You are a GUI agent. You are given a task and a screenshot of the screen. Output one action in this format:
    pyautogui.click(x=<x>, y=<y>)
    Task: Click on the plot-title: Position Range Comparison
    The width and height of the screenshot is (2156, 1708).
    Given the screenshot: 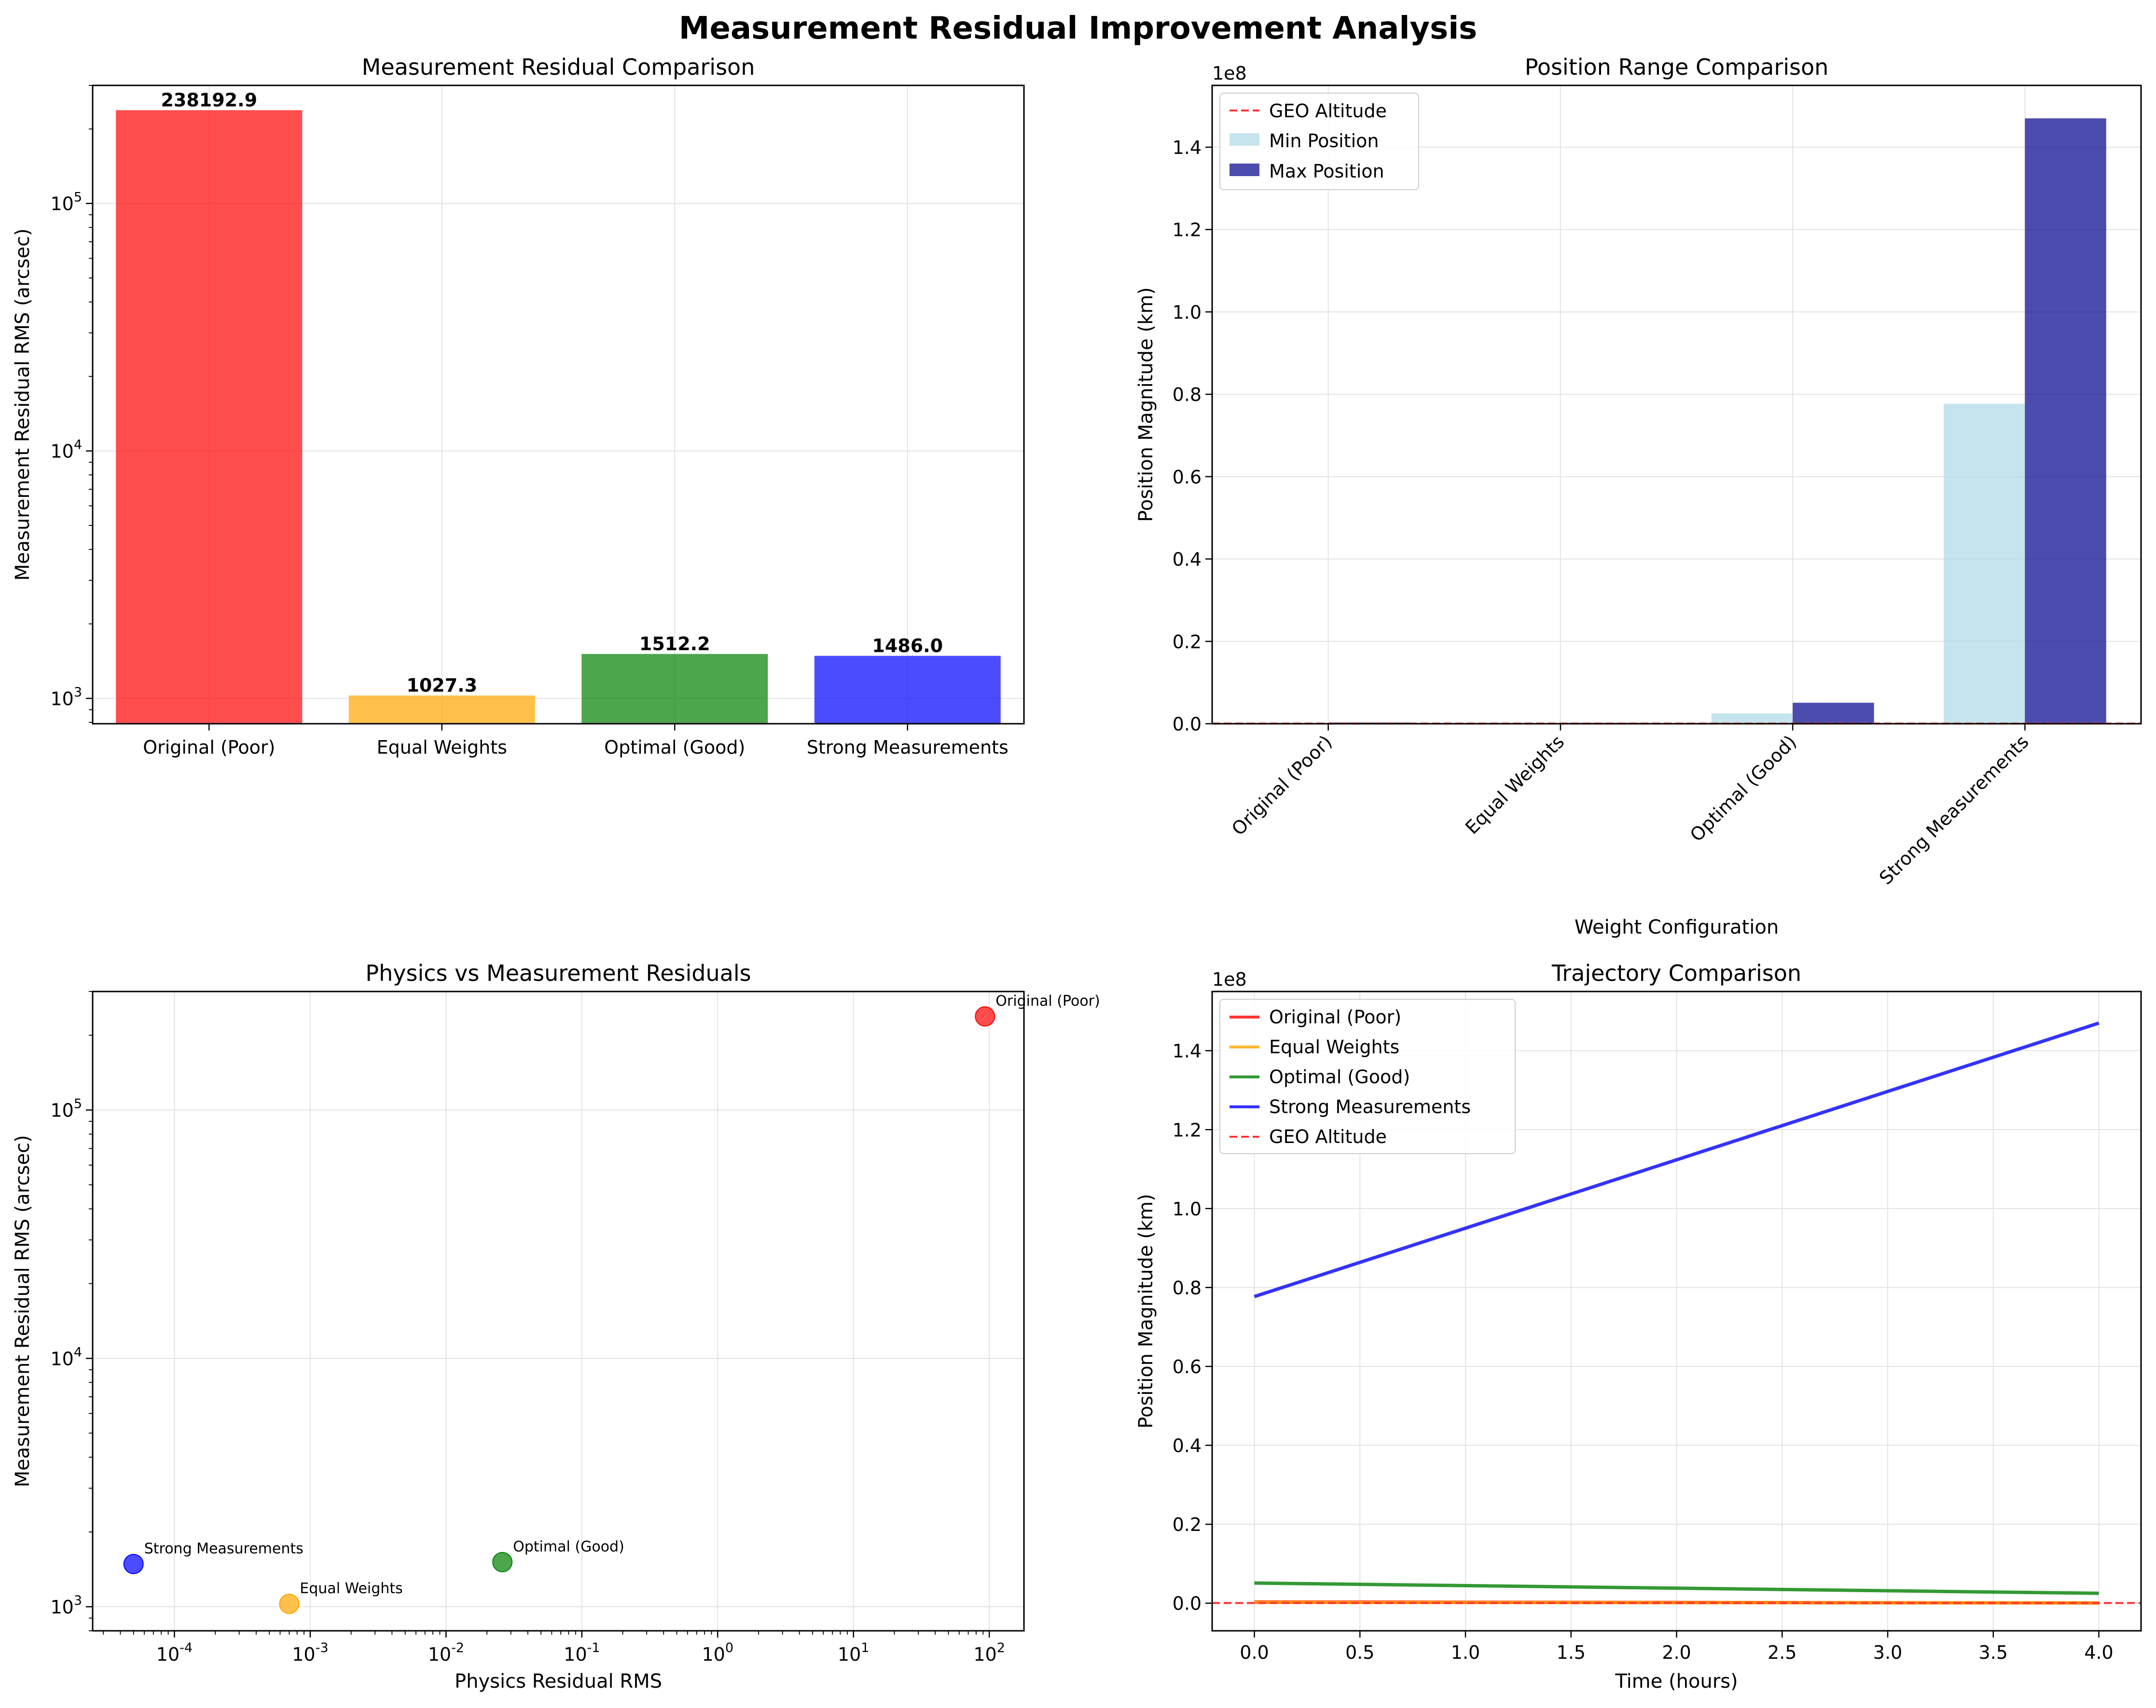 What is the action you would take?
    pyautogui.click(x=1677, y=67)
    